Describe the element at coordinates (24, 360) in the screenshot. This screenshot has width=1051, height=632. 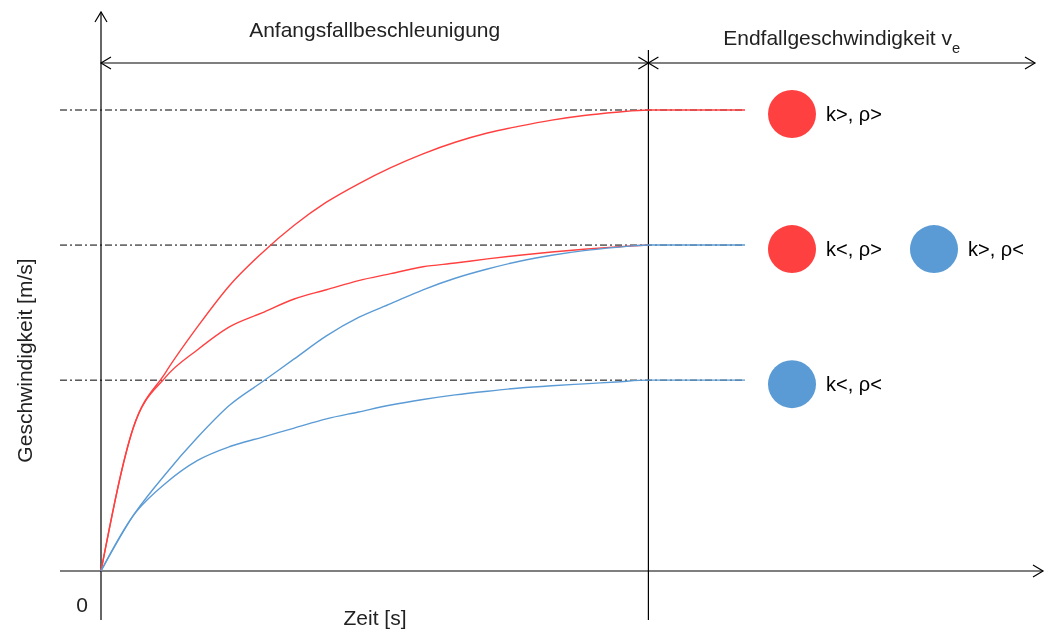
I see `y-axis-title: Geschwindigkeit [m/s]` at that location.